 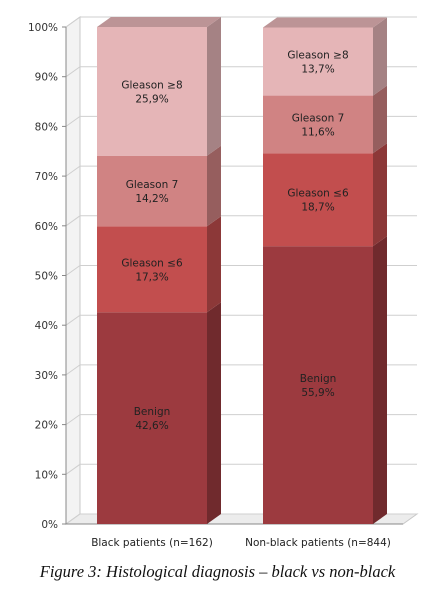 What do you see at coordinates (317, 208) in the screenshot?
I see `data-label-value: 18,7%` at bounding box center [317, 208].